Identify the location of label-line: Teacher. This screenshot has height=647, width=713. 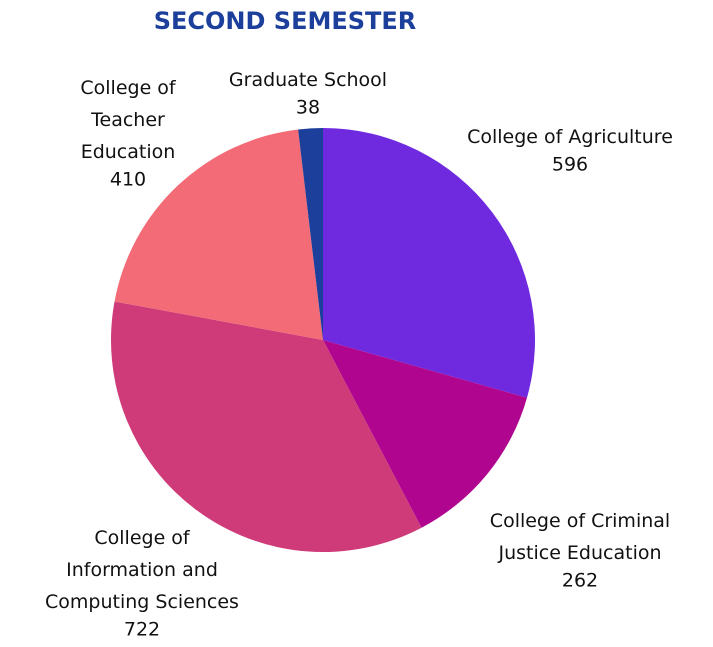
(127, 120).